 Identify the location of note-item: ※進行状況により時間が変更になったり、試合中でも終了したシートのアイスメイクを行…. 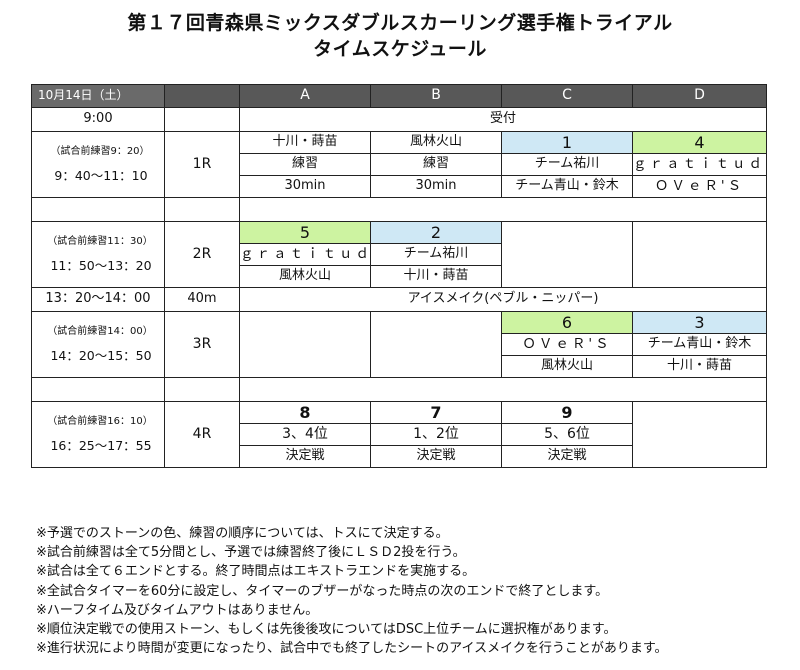
(352, 649).